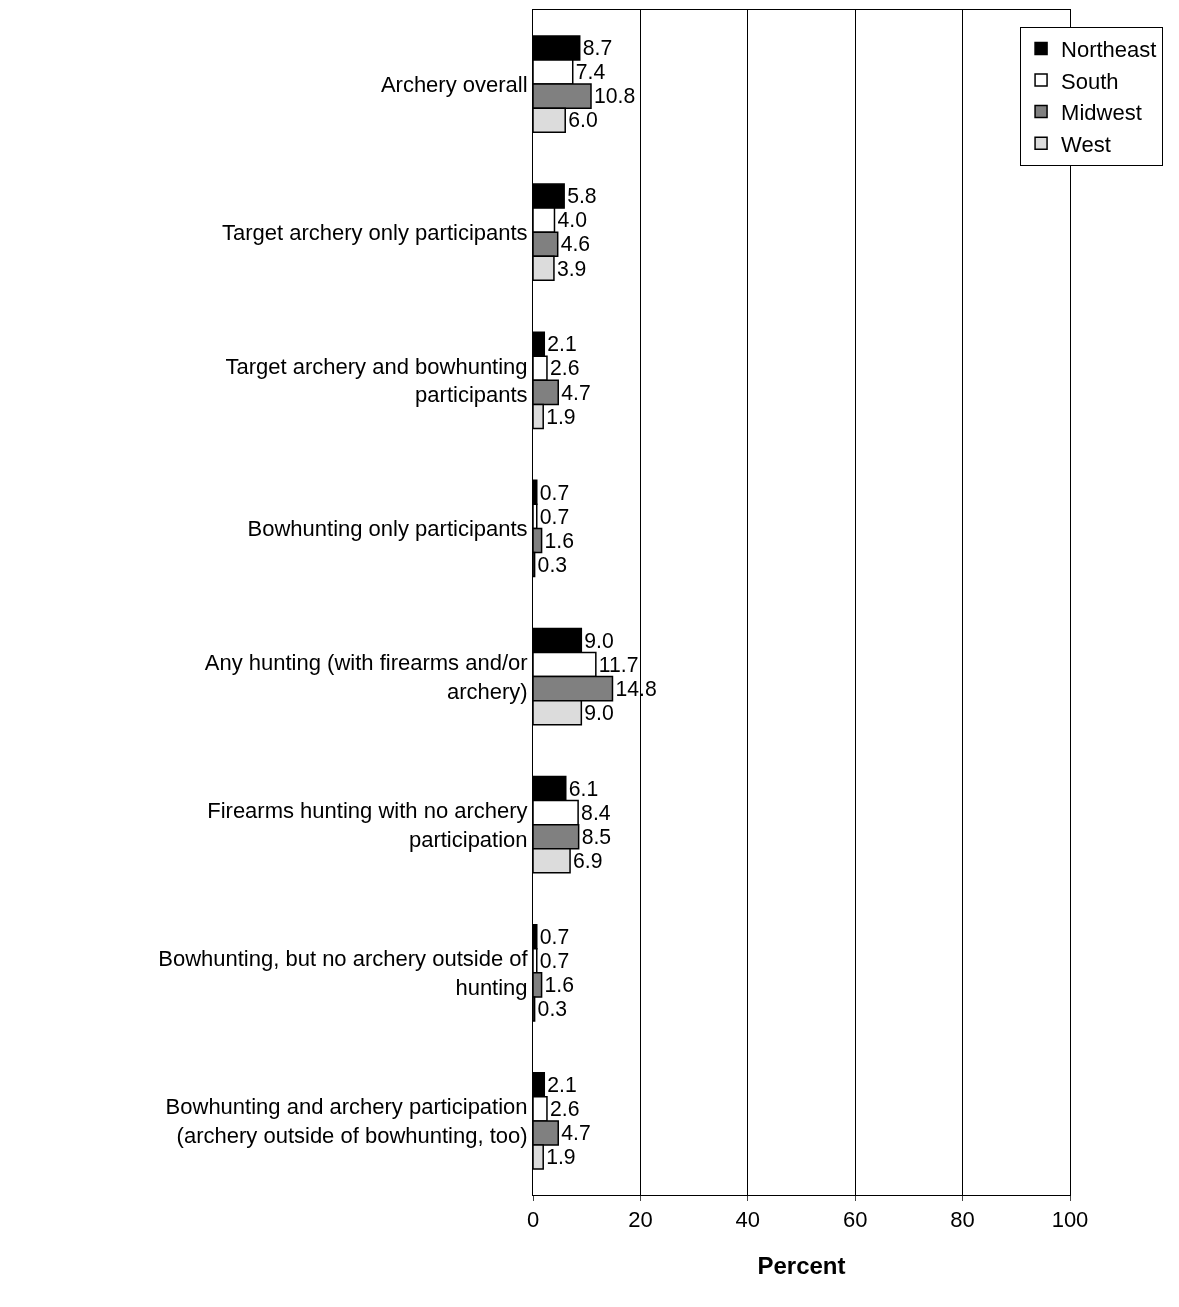  Describe the element at coordinates (1109, 49) in the screenshot. I see `legend-label: Northeast` at that location.